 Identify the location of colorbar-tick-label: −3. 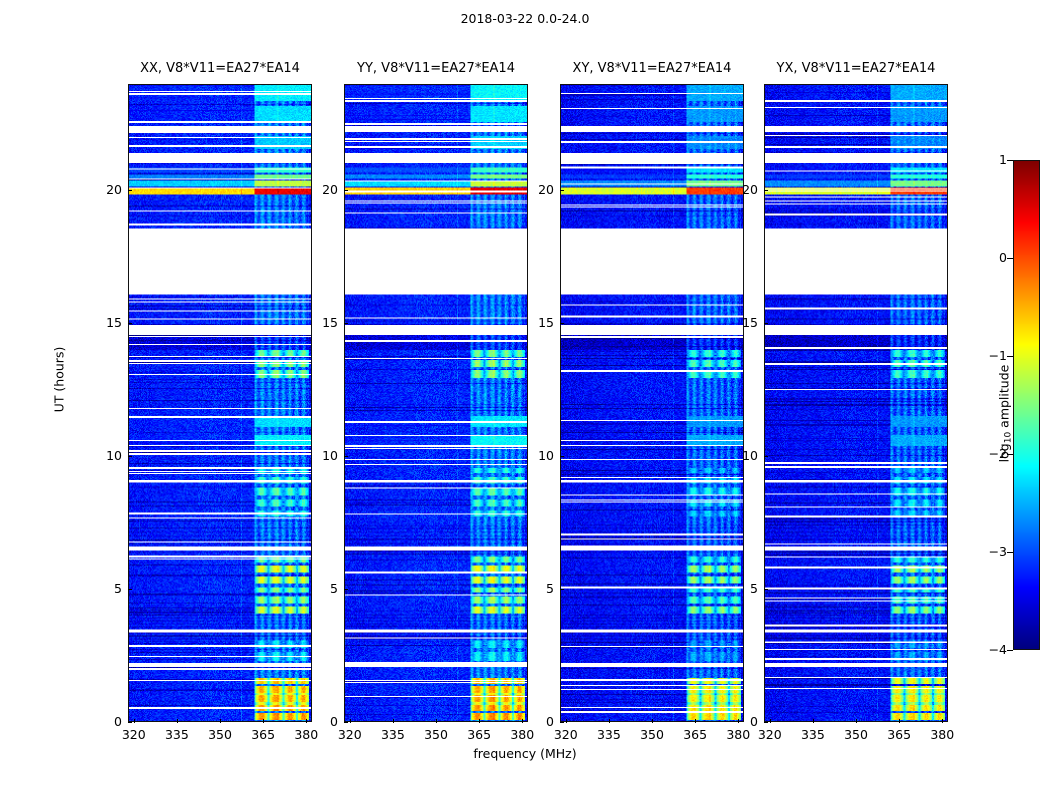
(997, 551).